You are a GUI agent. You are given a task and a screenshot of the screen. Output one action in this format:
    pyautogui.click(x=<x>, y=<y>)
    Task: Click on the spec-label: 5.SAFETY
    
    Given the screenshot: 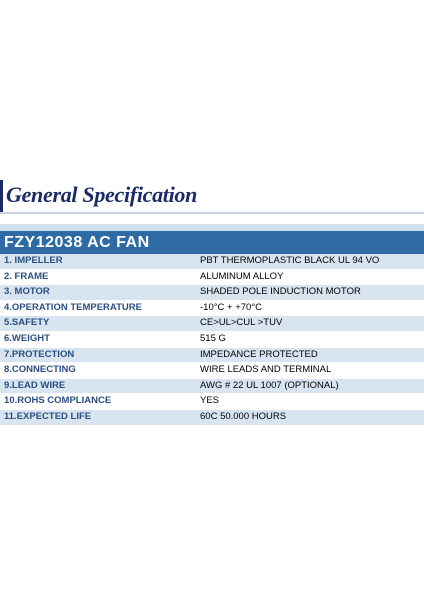 What is the action you would take?
    pyautogui.click(x=98, y=323)
    